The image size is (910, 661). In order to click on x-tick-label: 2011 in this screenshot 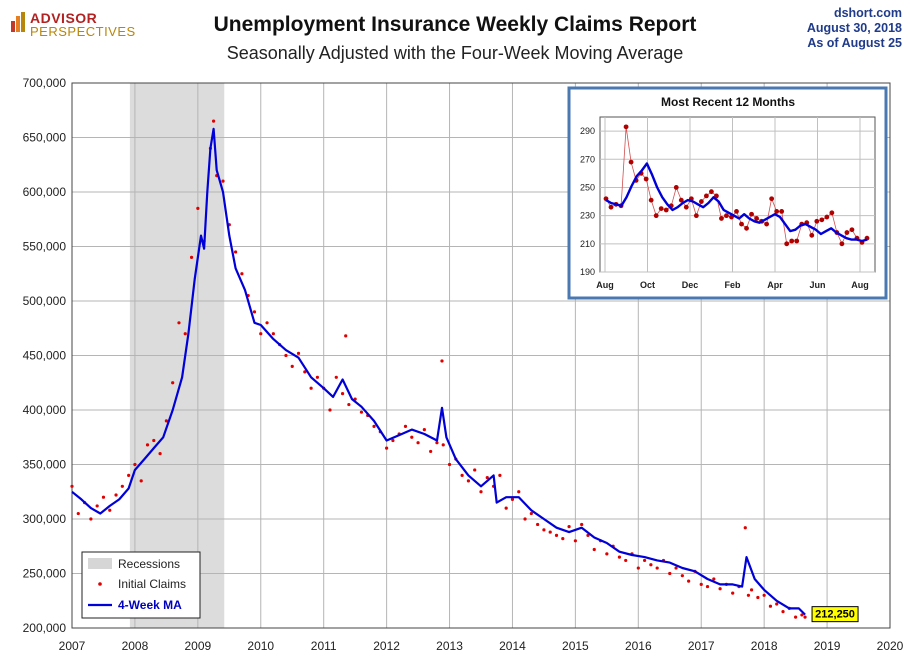, I will do `click(324, 646)`.